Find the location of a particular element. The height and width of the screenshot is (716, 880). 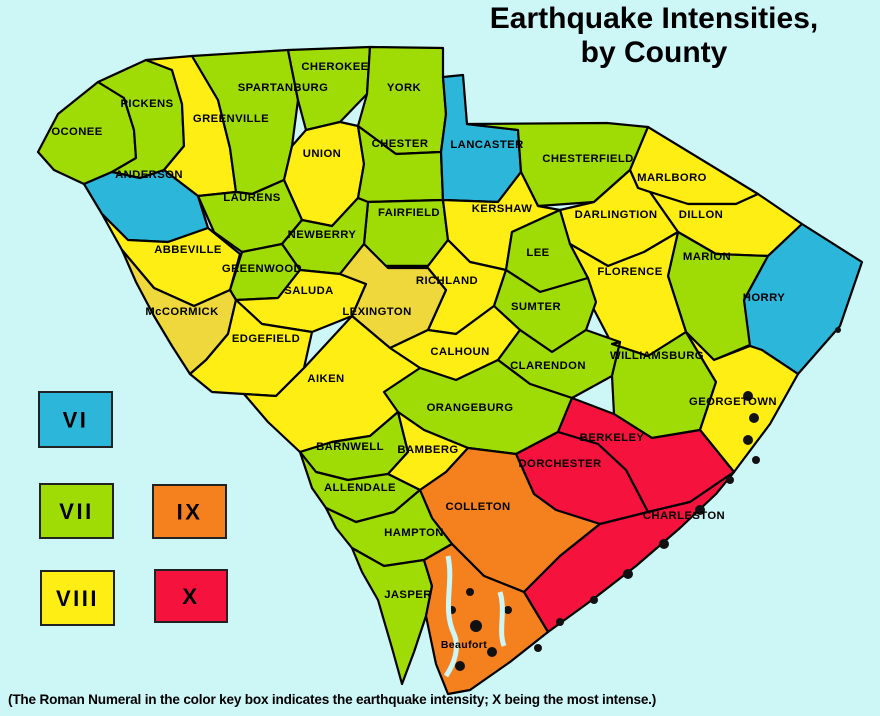

county-label-jasper: JASPER is located at coordinates (408, 595).